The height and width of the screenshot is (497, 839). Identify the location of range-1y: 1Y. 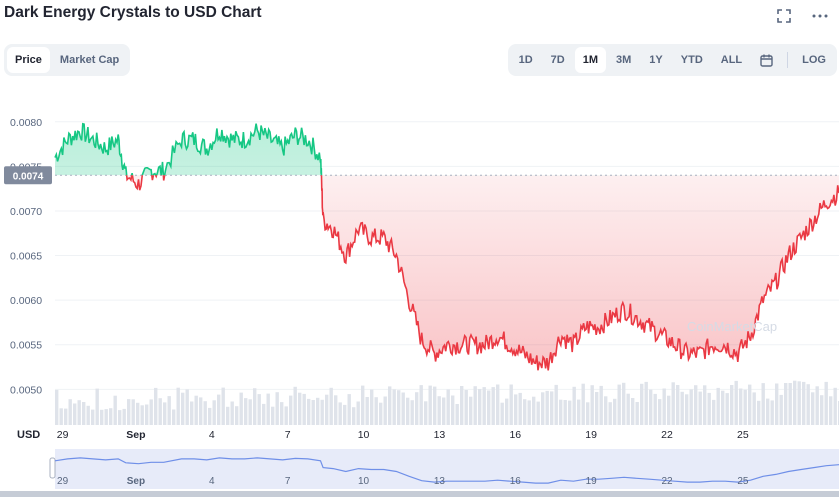
(656, 60).